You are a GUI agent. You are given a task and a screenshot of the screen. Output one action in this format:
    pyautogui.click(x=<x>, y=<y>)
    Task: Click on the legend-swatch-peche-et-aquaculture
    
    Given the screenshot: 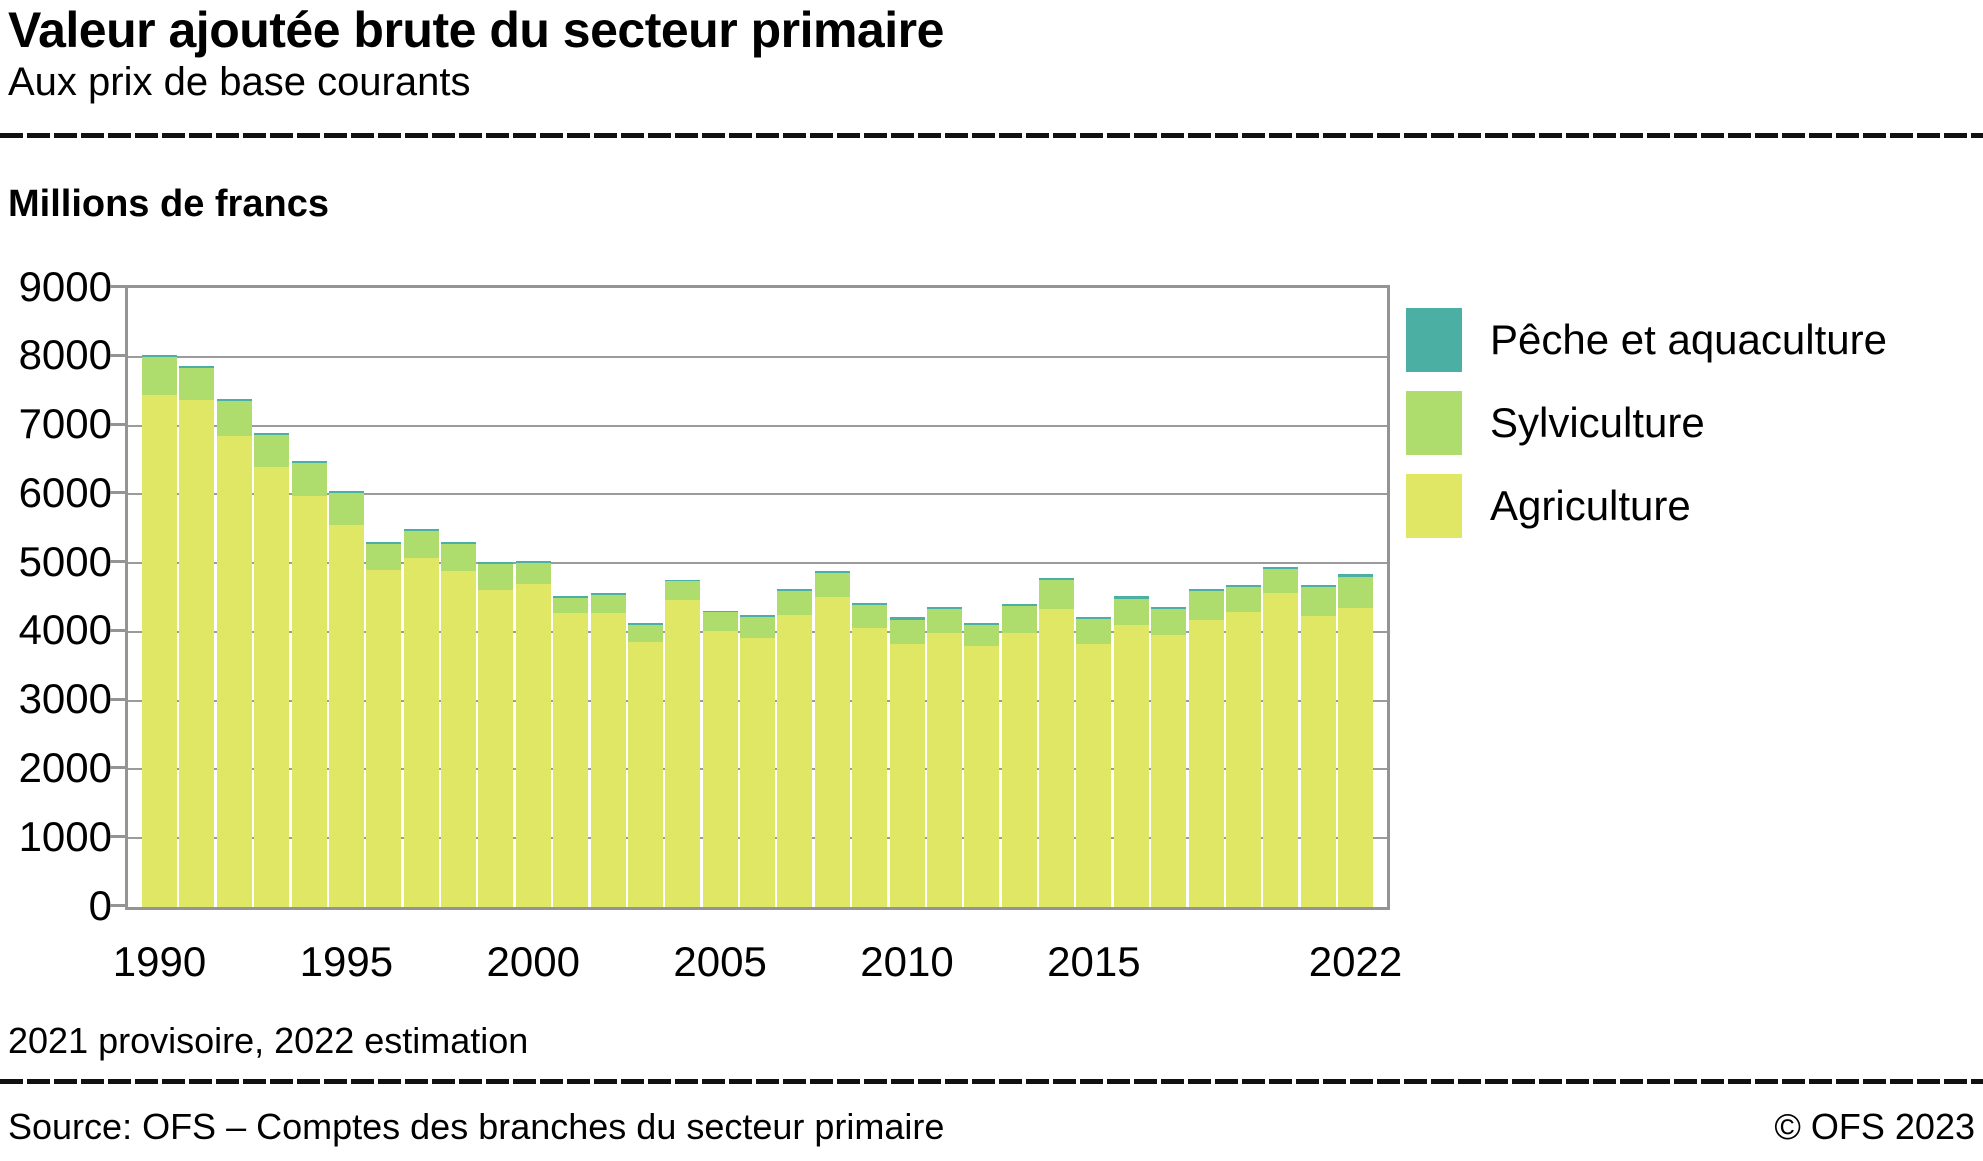 What is the action you would take?
    pyautogui.click(x=1434, y=340)
    